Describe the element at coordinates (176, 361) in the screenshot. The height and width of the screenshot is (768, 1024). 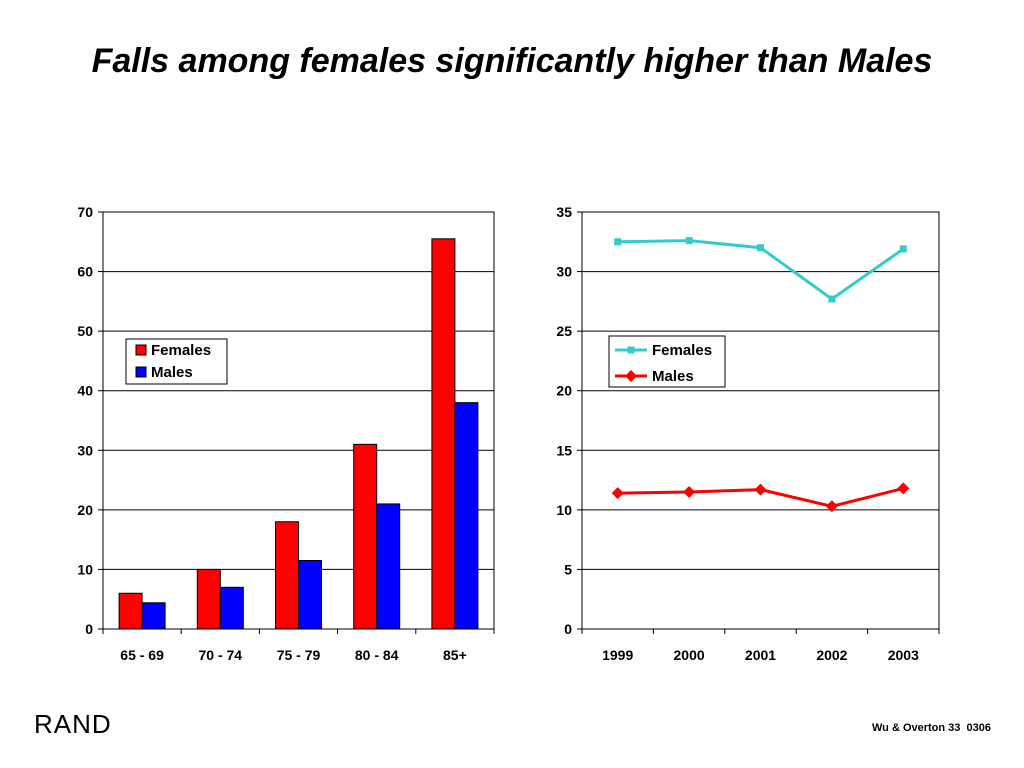
I see `bar-legend: Females Males` at that location.